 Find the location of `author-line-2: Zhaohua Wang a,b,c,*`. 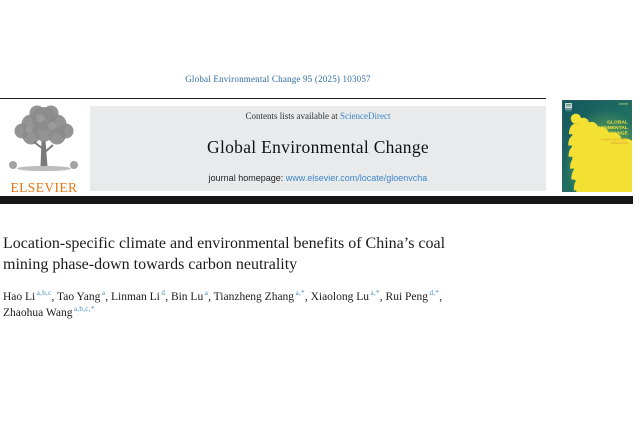

author-line-2: Zhaohua Wang a,b,c,* is located at coordinates (318, 313).